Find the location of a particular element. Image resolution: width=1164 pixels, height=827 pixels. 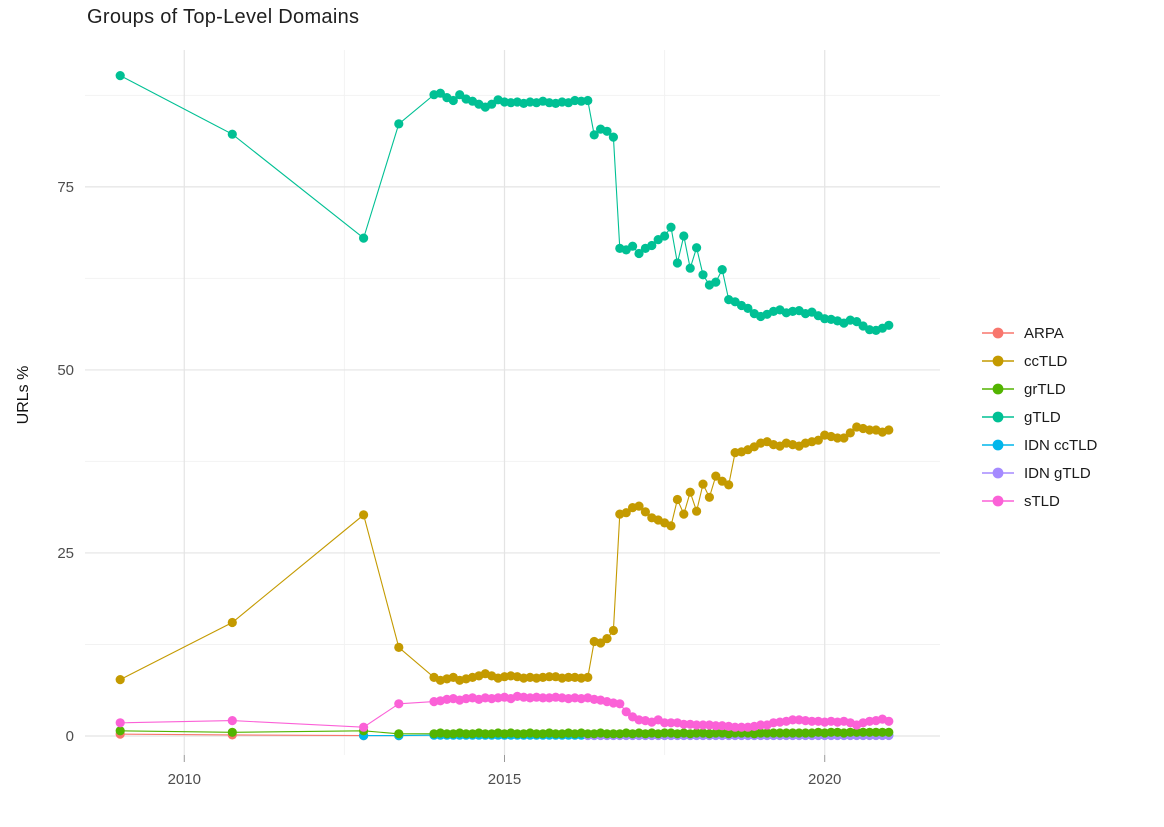

legend-item-gtld: gTLD is located at coordinates (1039, 417).